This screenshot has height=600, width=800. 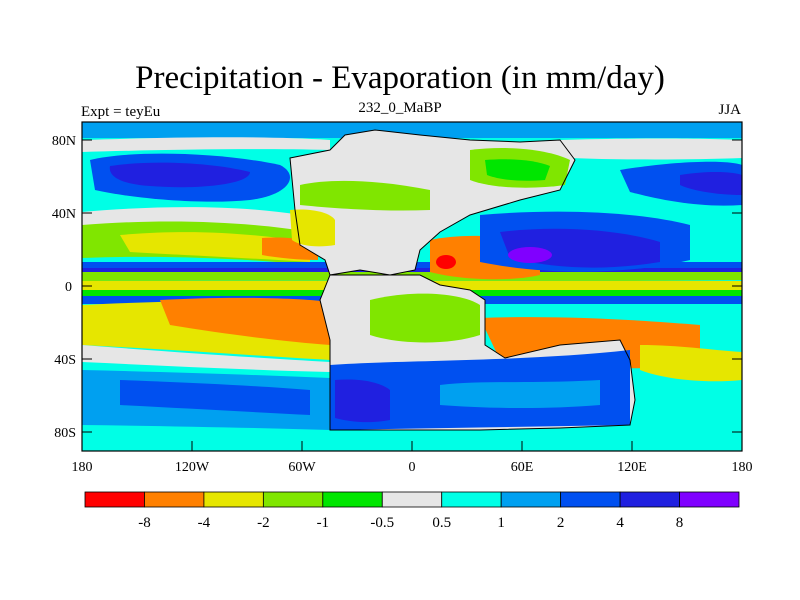 I want to click on southern-land-core, so click(x=362, y=401).